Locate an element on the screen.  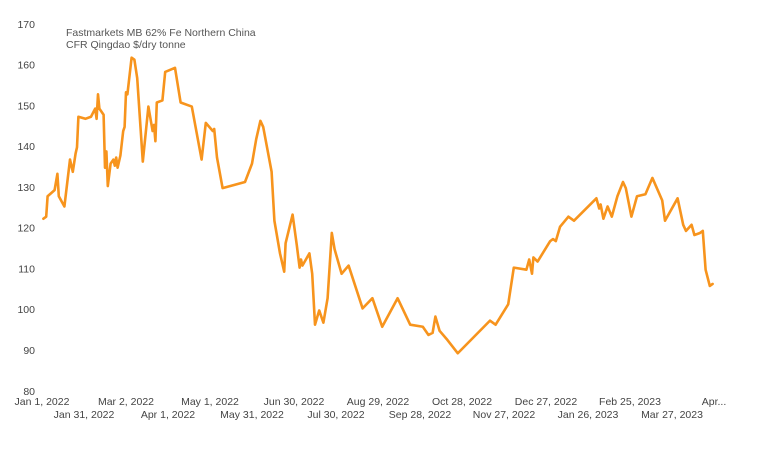
x-tick-label: Sep 28, 2022 is located at coordinates (420, 415).